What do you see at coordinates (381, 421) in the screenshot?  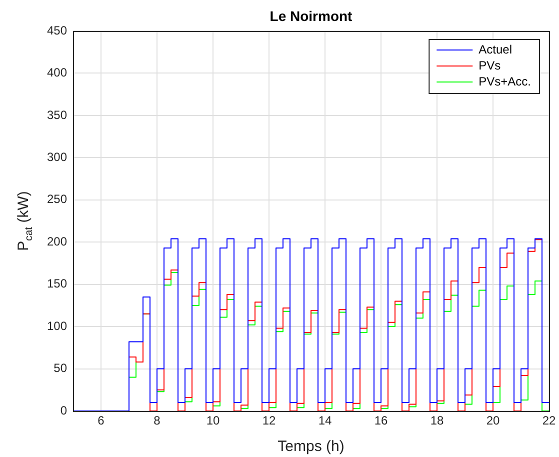 I see `x-tick-label: 16` at bounding box center [381, 421].